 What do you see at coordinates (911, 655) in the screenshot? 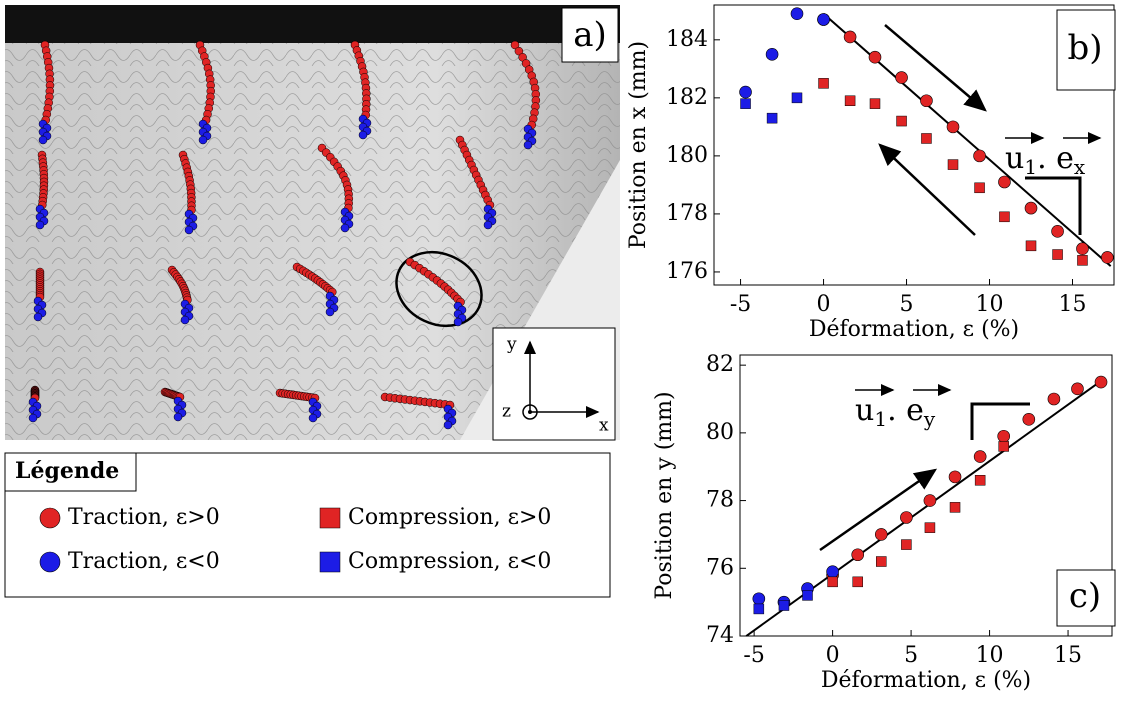
I see `x-tick-label: 5` at bounding box center [911, 655].